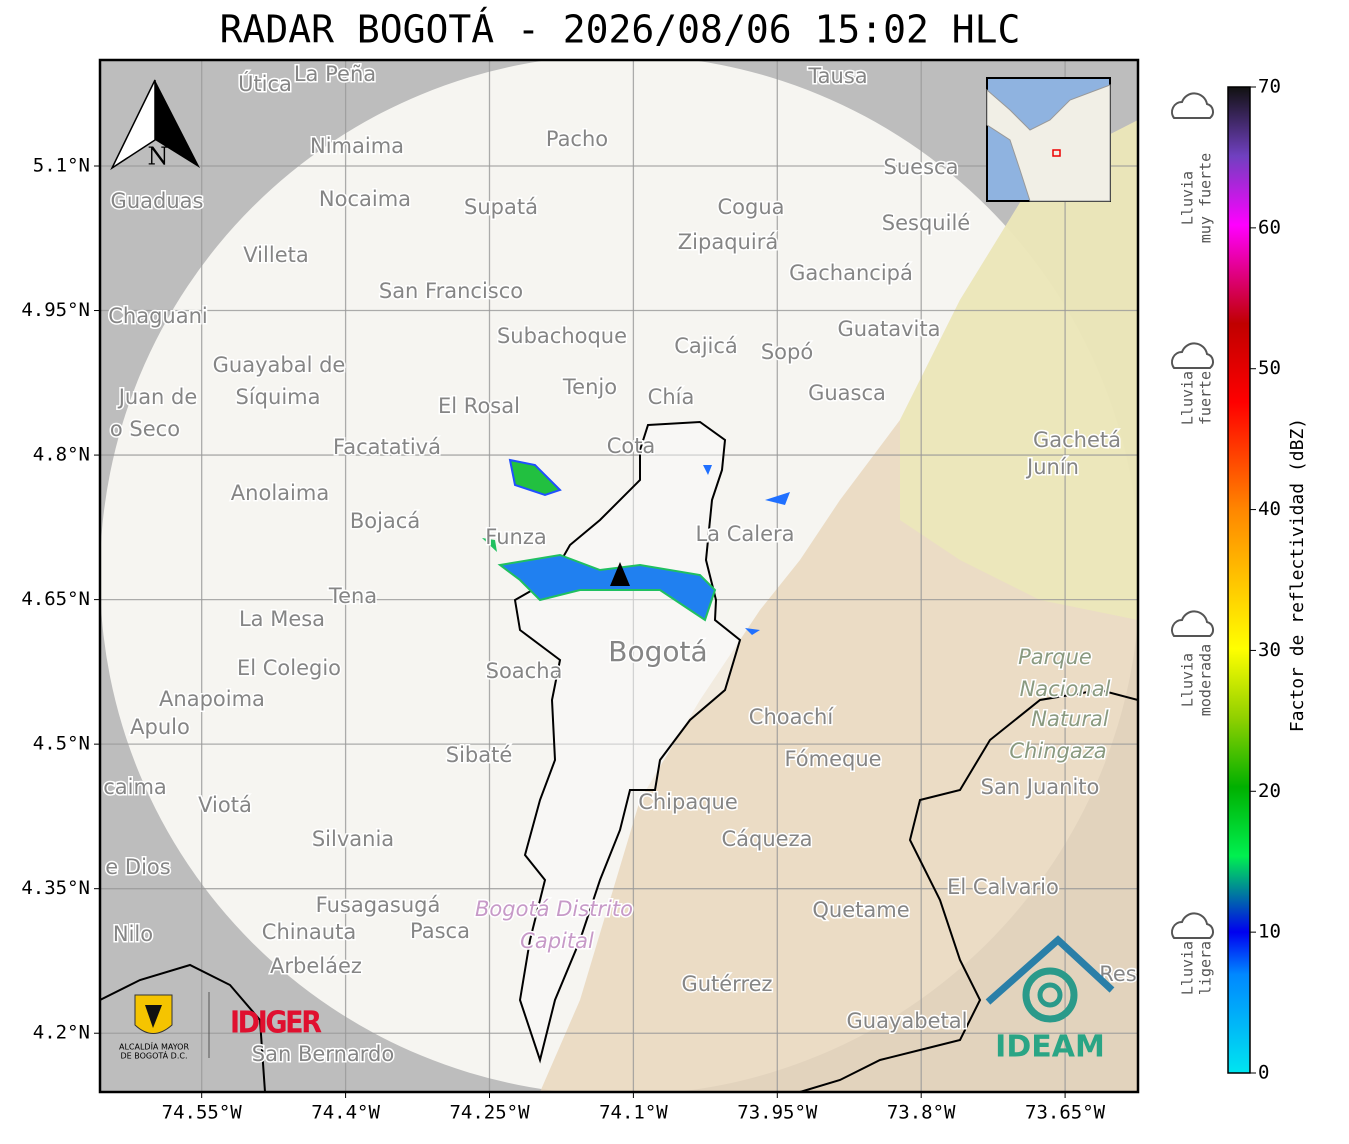  Describe the element at coordinates (557, 941) in the screenshot. I see `place-label: Capital` at that location.